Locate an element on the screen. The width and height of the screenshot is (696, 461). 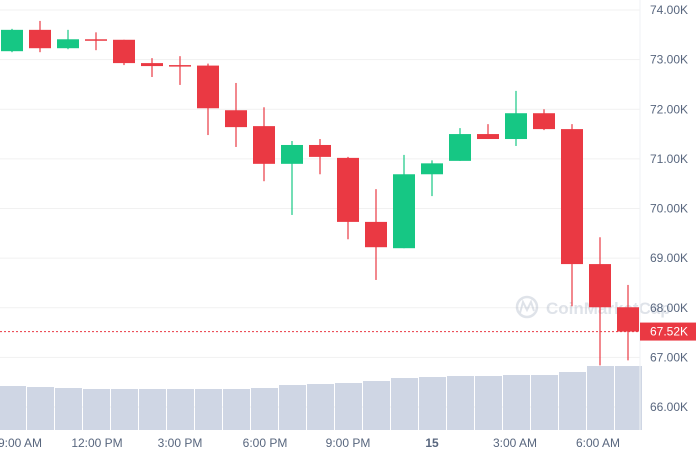
x-tick-label: 6:00 AM is located at coordinates (598, 443).